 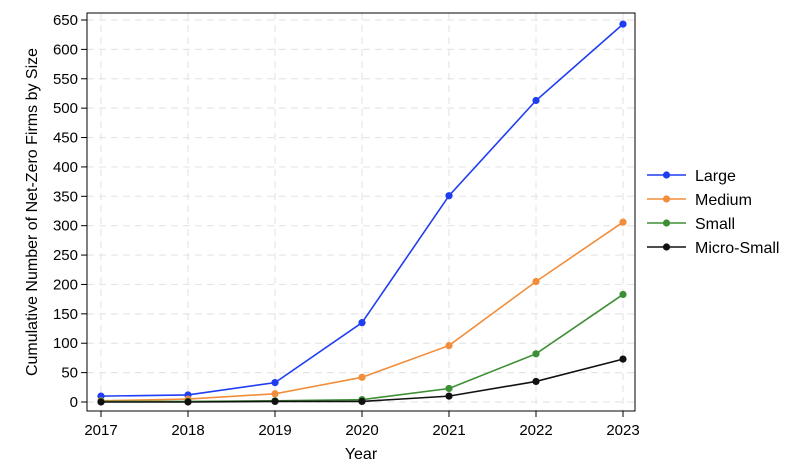 I want to click on y-tick-label: 650, so click(x=65, y=20).